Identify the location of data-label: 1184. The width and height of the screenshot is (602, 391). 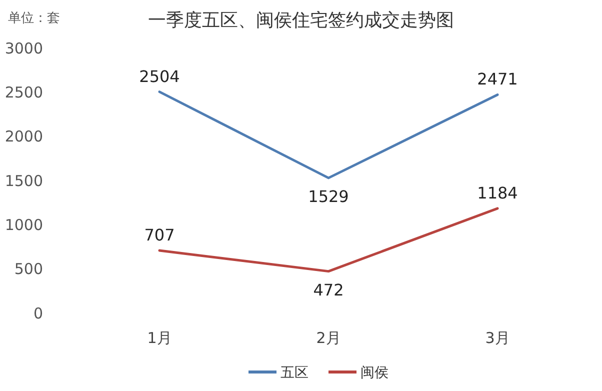
(497, 192).